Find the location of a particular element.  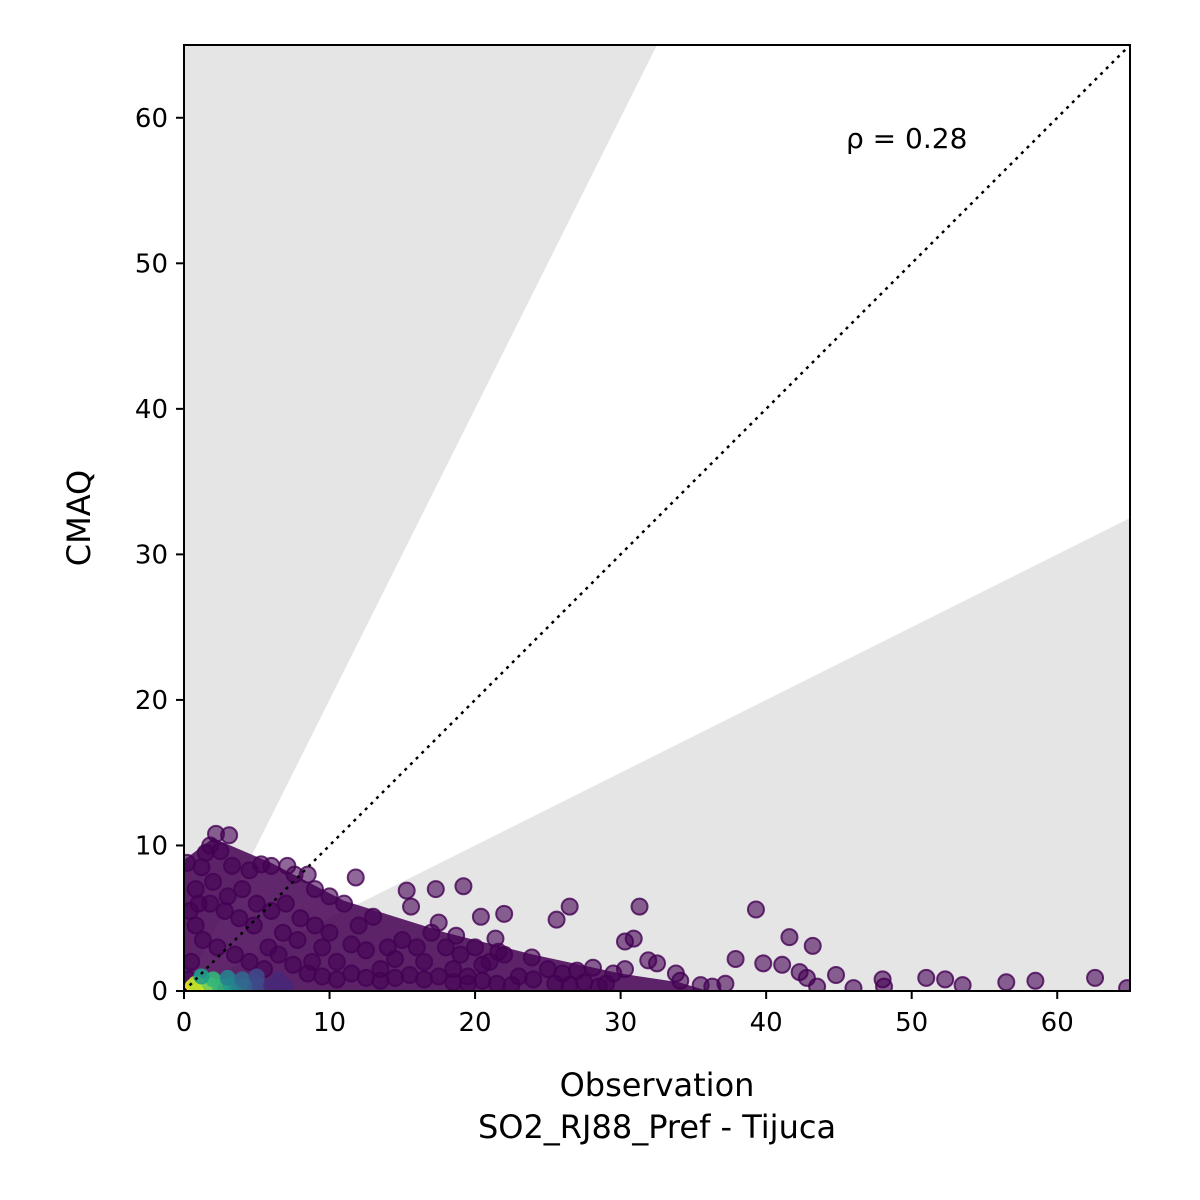

annotation-rho: ρ = 0.28 is located at coordinates (906, 138).